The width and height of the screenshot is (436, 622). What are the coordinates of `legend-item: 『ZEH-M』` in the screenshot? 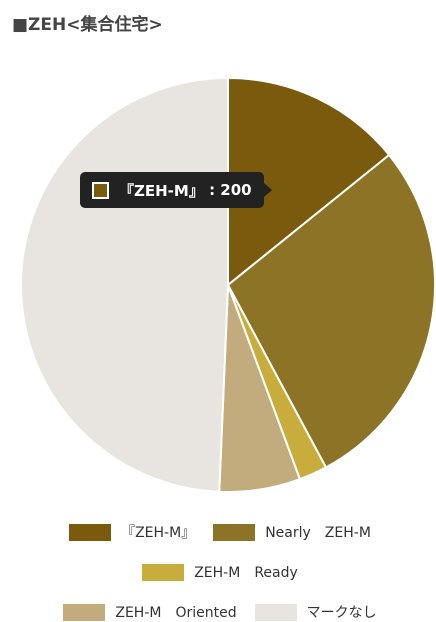 It's located at (132, 532).